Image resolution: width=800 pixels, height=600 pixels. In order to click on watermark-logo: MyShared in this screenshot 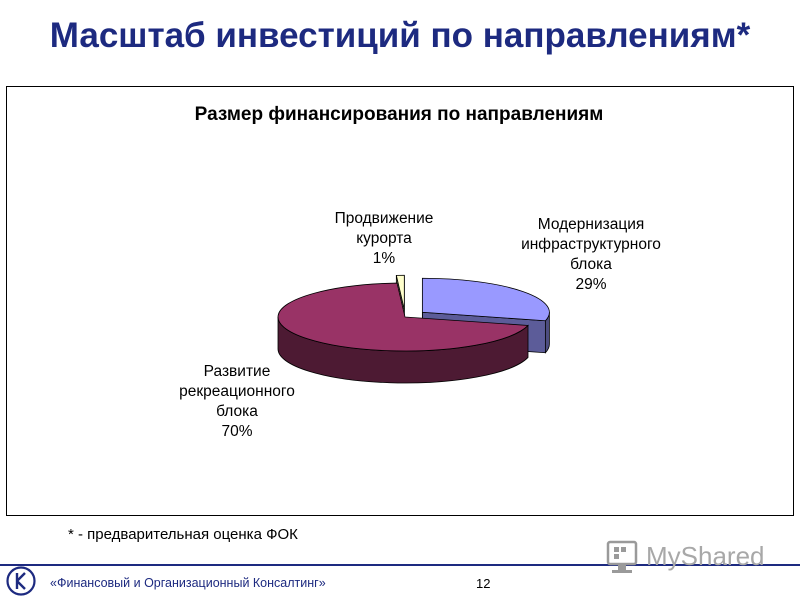, I will do `click(685, 556)`.